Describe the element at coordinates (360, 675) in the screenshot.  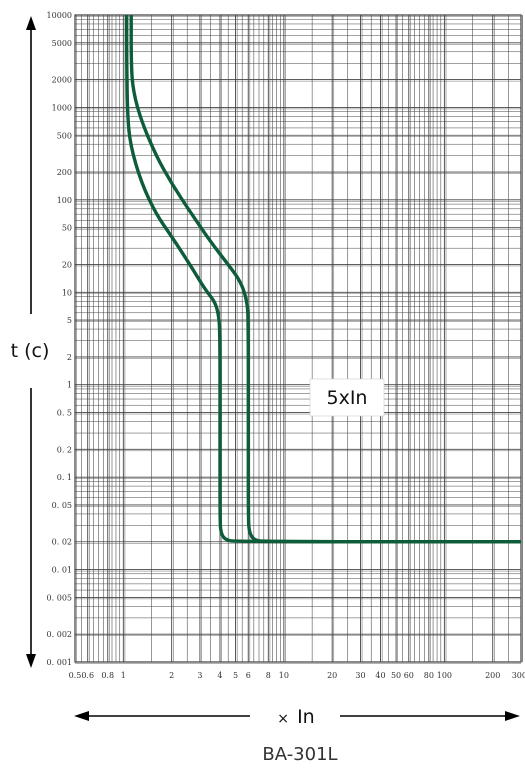
I see `x-tick-label: 30` at that location.